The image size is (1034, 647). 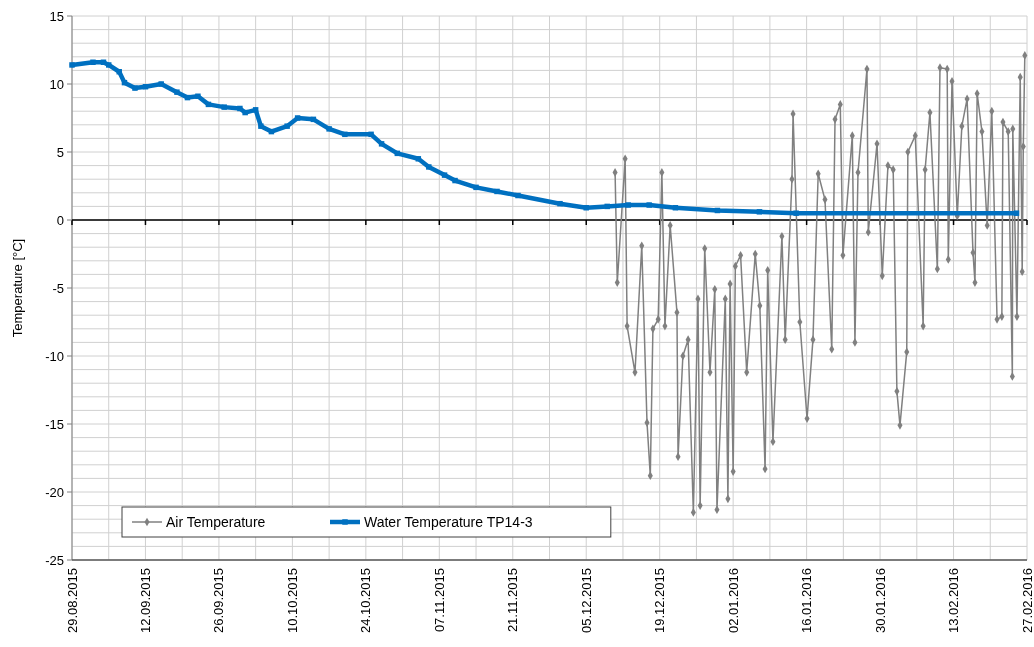 I want to click on x-tick-label: 27.02.2016, so click(x=1026, y=601).